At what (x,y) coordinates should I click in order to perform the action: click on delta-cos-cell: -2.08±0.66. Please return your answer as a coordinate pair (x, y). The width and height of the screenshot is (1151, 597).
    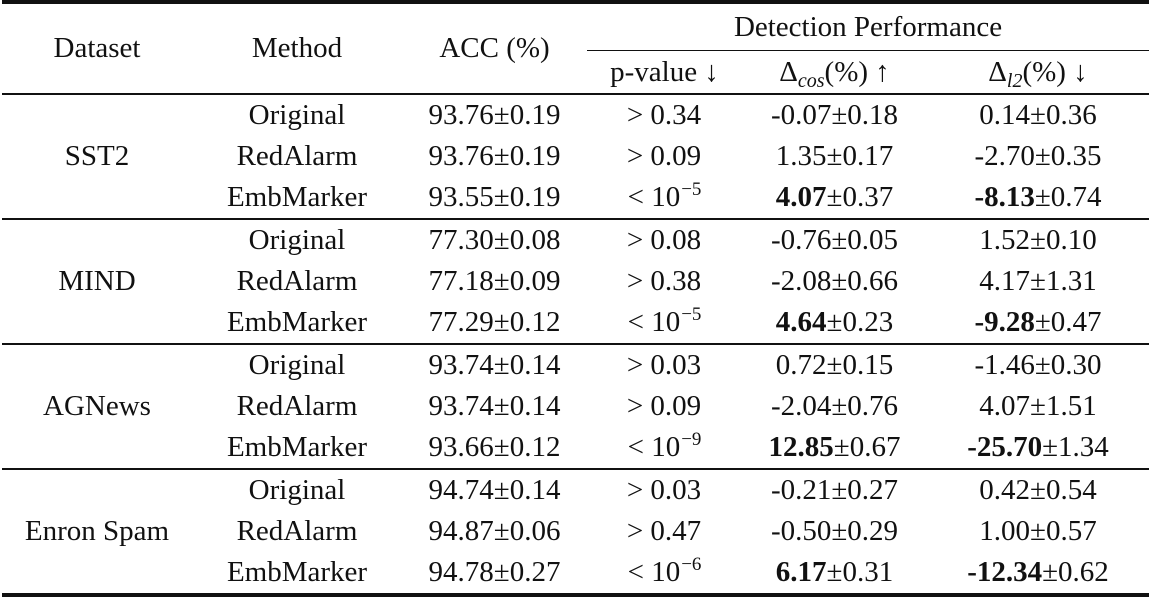
    Looking at the image, I should click on (834, 281).